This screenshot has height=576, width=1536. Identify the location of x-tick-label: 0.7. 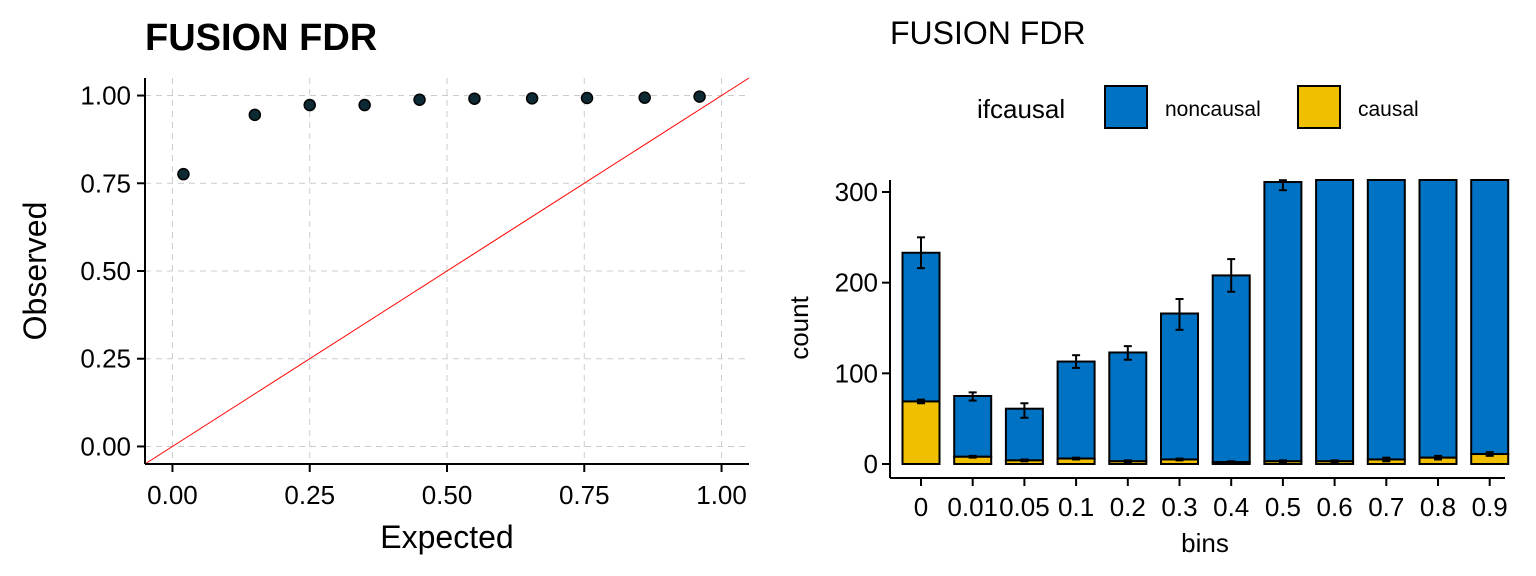
(1386, 507).